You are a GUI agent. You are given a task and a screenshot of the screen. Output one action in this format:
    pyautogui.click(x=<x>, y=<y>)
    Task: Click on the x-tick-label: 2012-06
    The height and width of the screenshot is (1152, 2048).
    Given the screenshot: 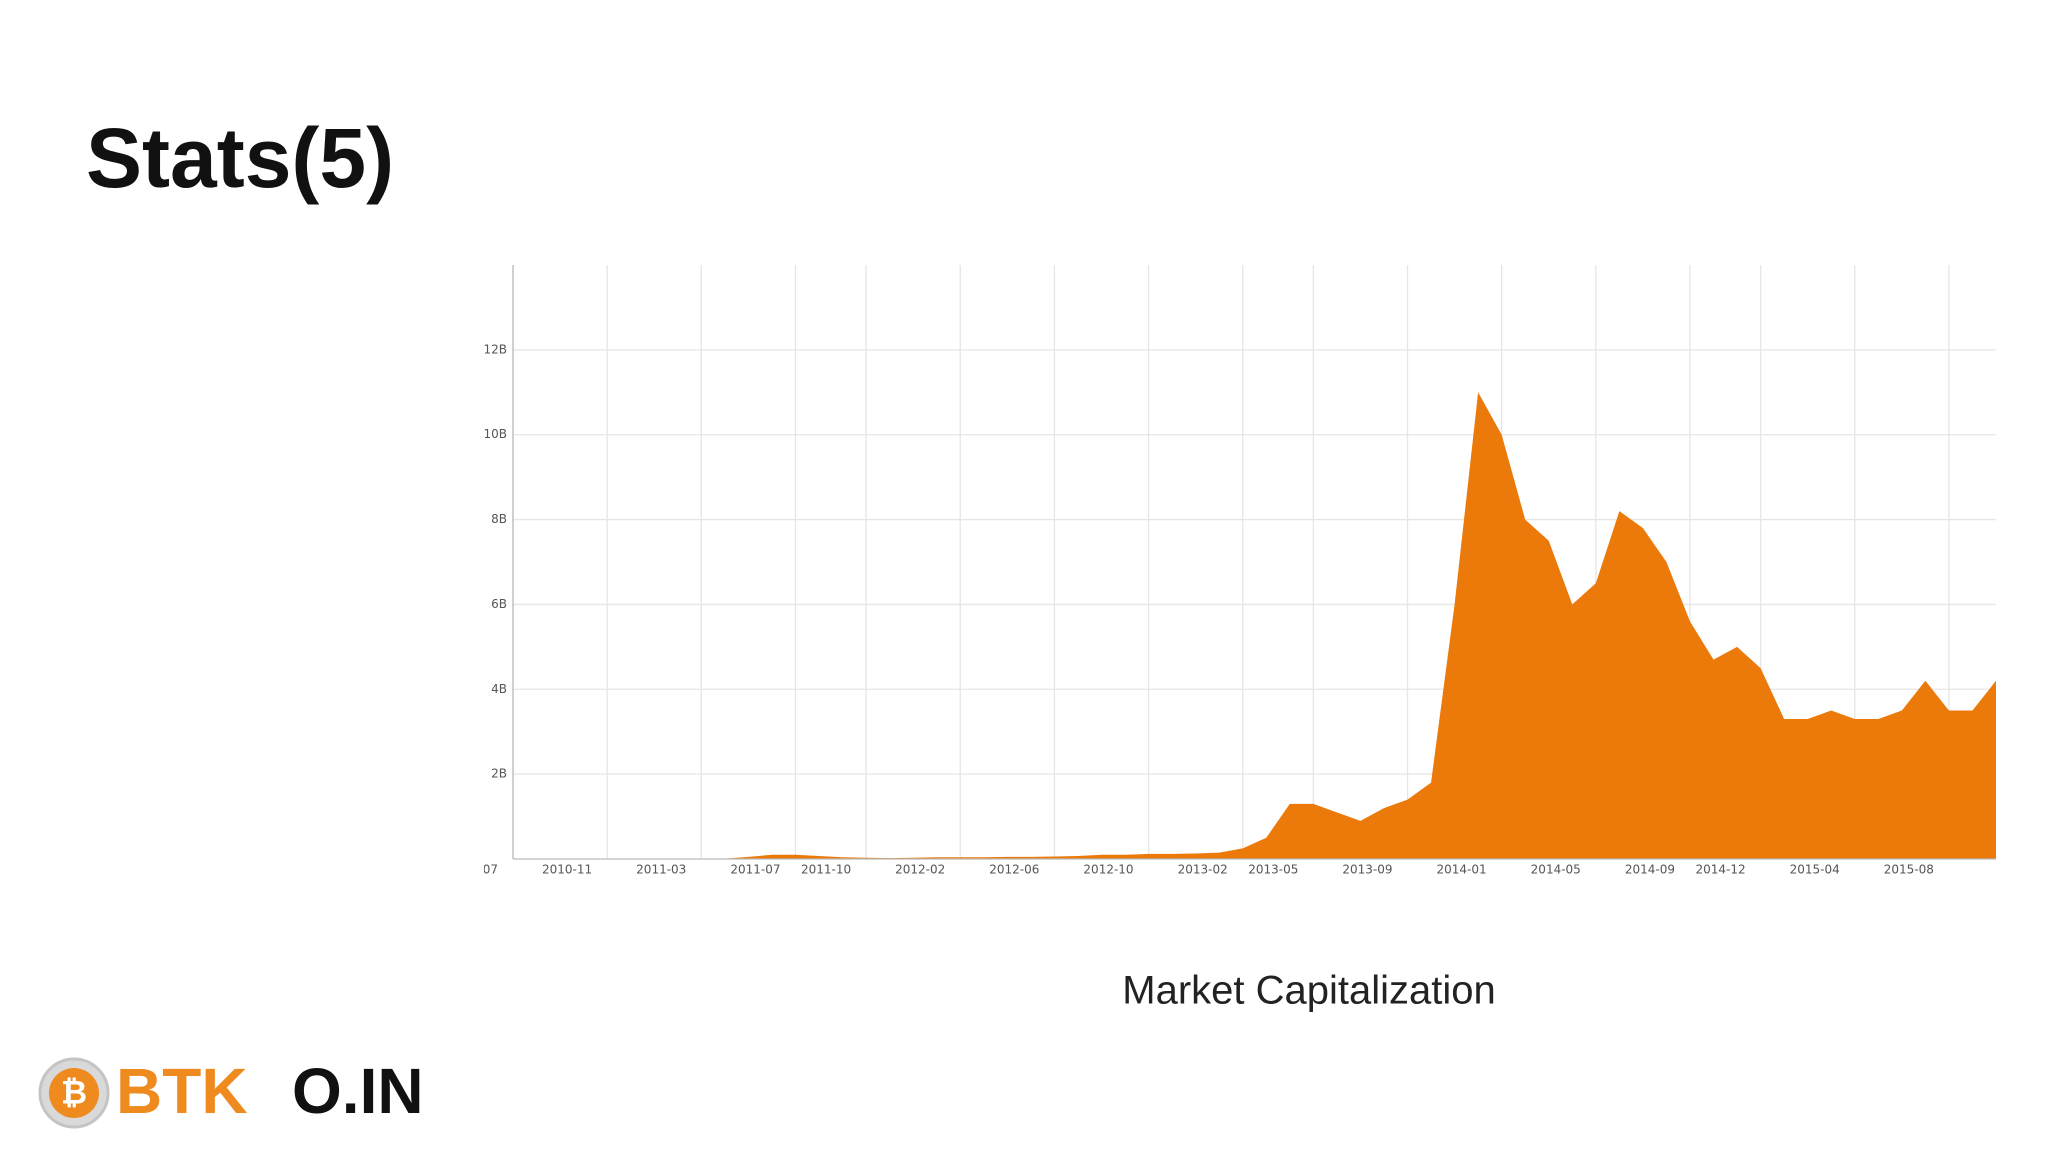 What is the action you would take?
    pyautogui.click(x=1014, y=870)
    